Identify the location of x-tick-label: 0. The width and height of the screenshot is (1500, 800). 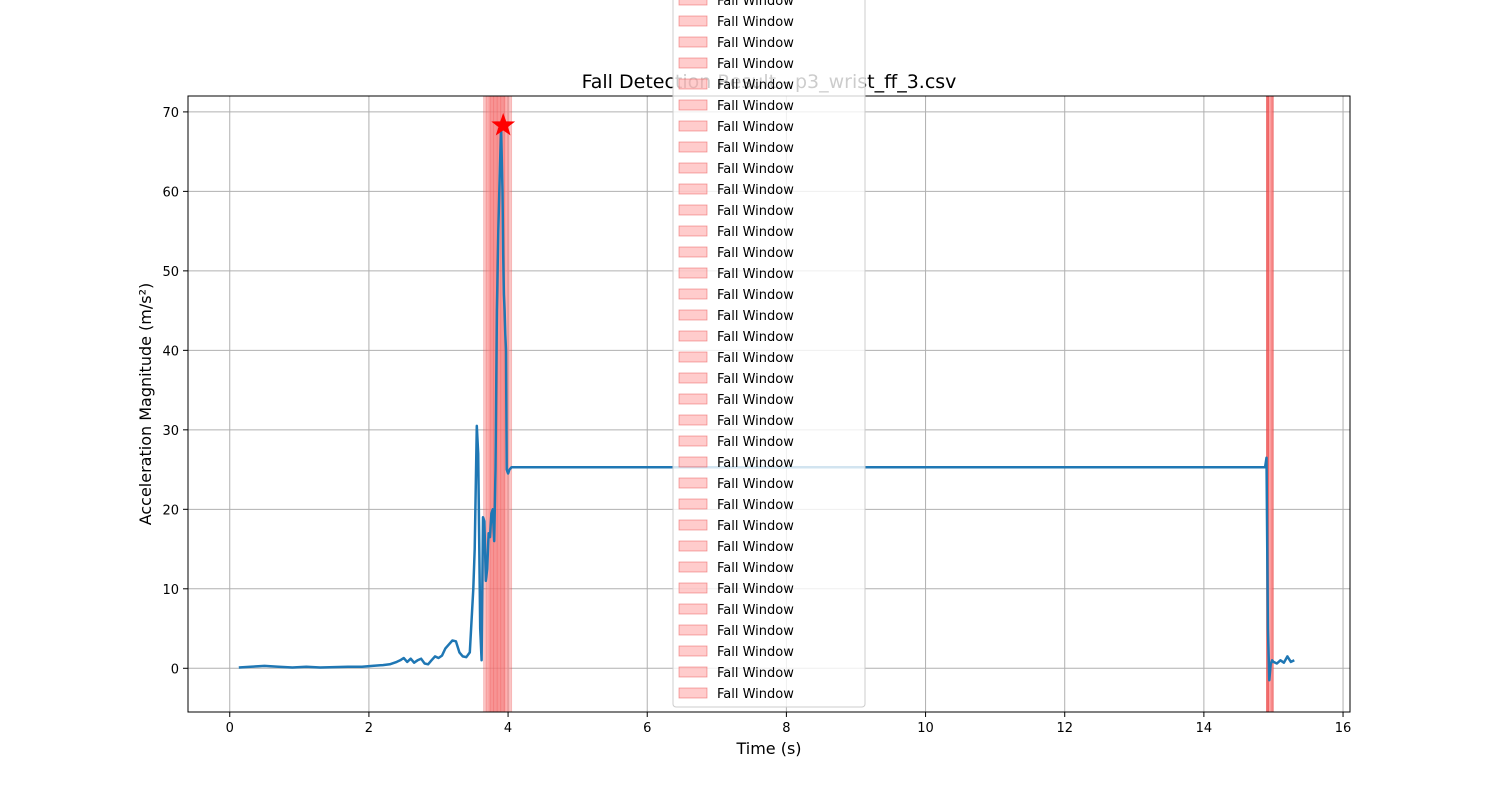
(230, 728).